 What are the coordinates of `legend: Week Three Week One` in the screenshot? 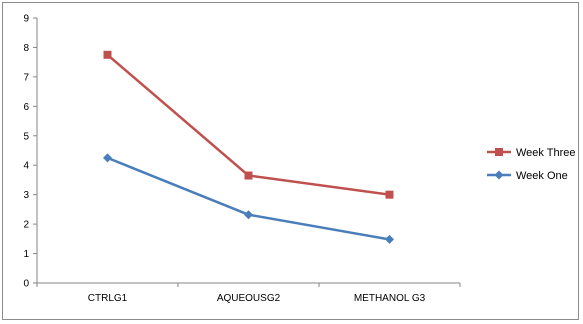 It's located at (531, 164).